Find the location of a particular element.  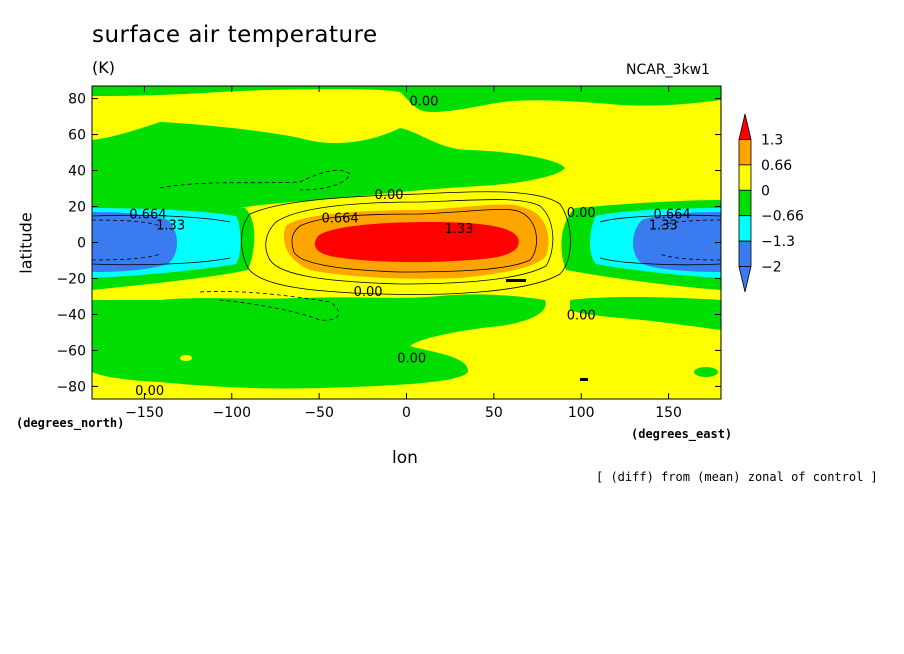

colorbar-label: −2 is located at coordinates (771, 268).